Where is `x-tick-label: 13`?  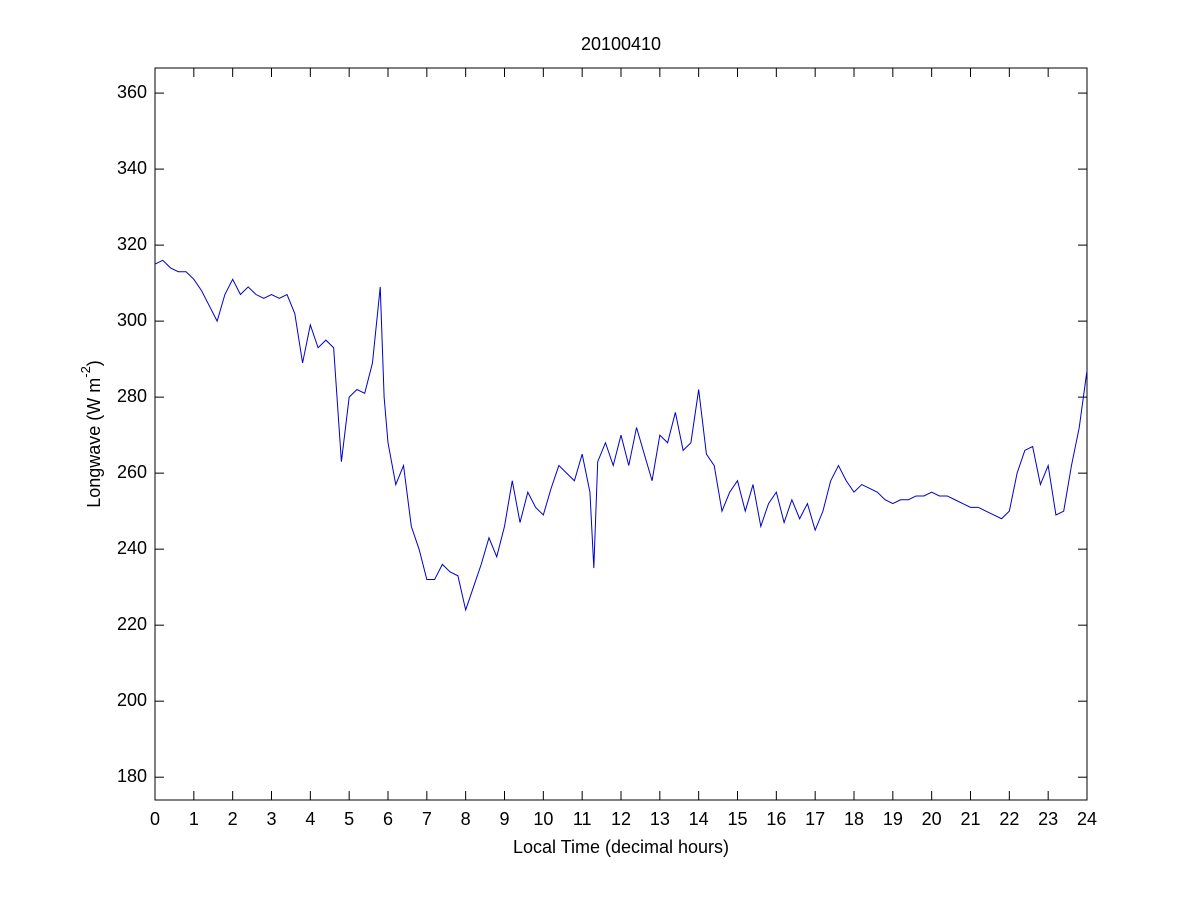
x-tick-label: 13 is located at coordinates (660, 819).